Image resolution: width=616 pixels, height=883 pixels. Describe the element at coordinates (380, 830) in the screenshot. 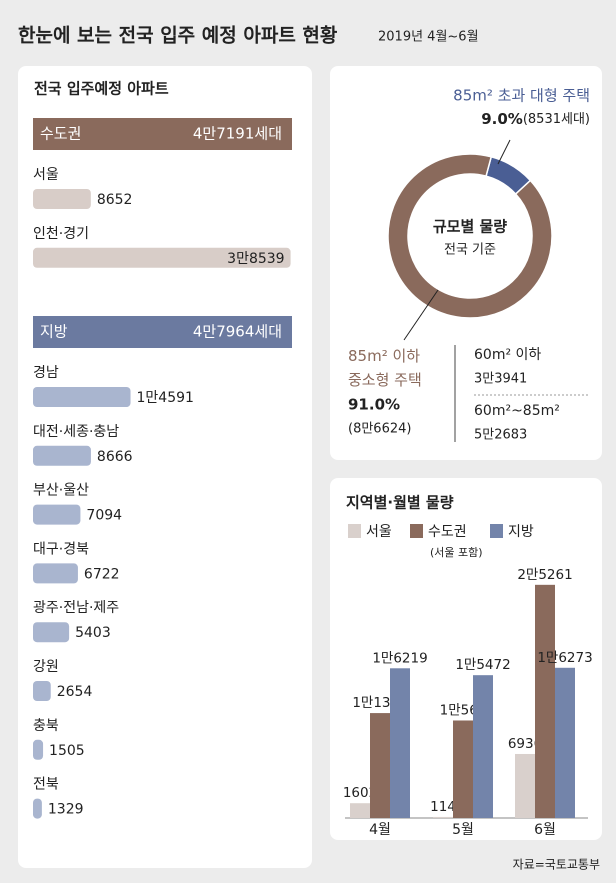

I see `x-tick-label: 4월` at that location.